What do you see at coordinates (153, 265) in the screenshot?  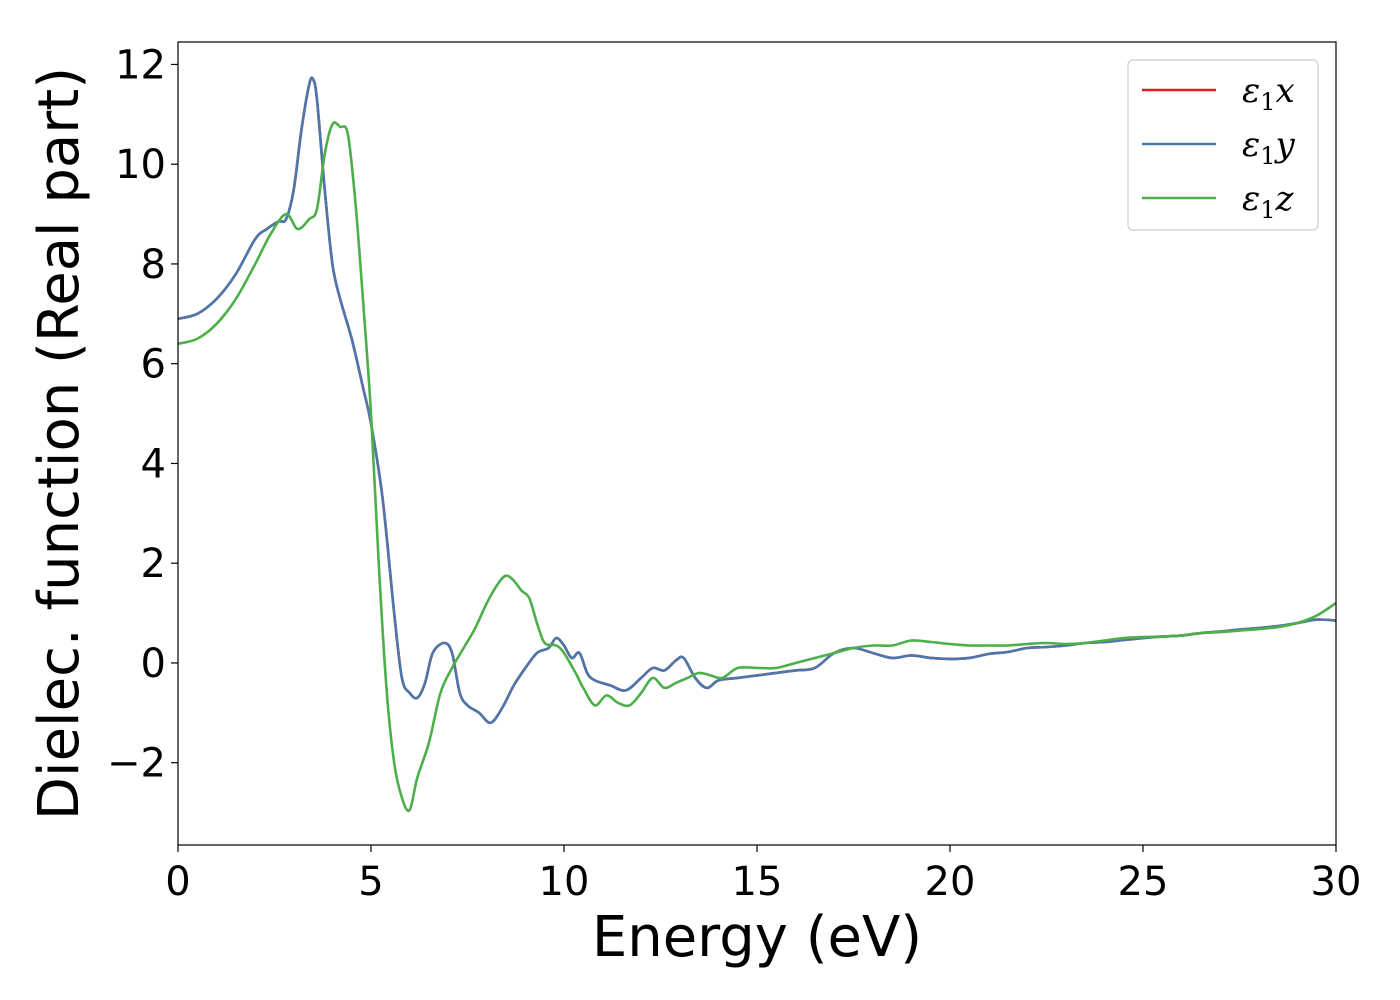 I see `y-tick-label: 8` at bounding box center [153, 265].